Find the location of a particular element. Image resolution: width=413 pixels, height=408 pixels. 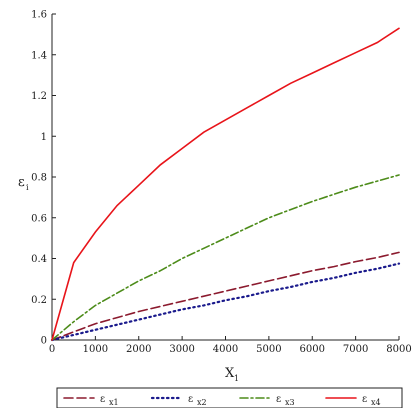

legend-label-subscript-2: x2 is located at coordinates (202, 402).